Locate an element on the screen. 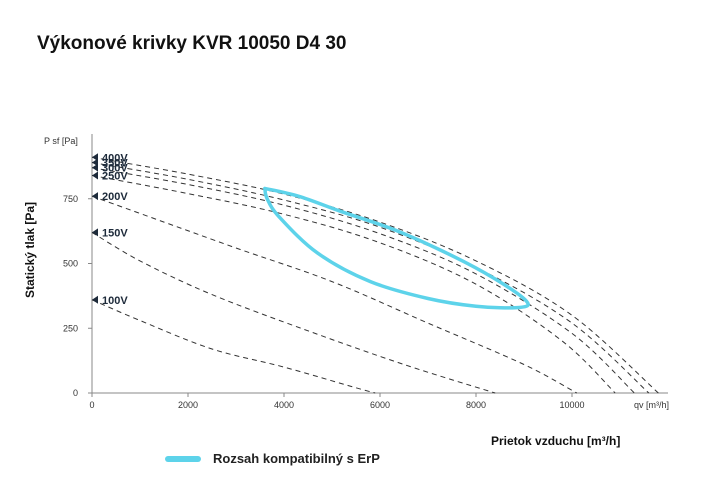  x-tick-label: 10000 is located at coordinates (571, 405).